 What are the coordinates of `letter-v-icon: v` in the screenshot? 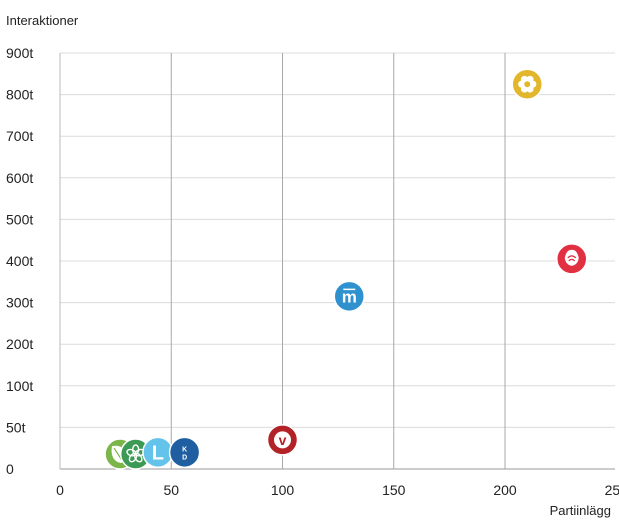 It's located at (282, 440).